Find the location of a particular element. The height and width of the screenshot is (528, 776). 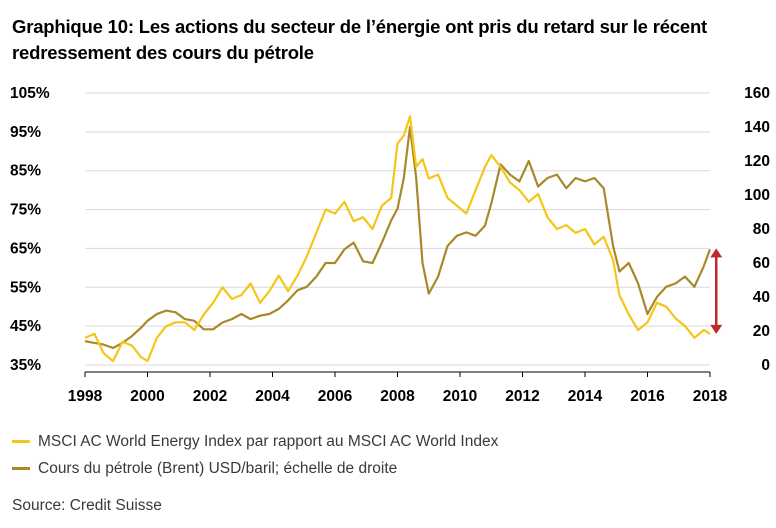

source-note: Source: Credit Suisse is located at coordinates (87, 505).